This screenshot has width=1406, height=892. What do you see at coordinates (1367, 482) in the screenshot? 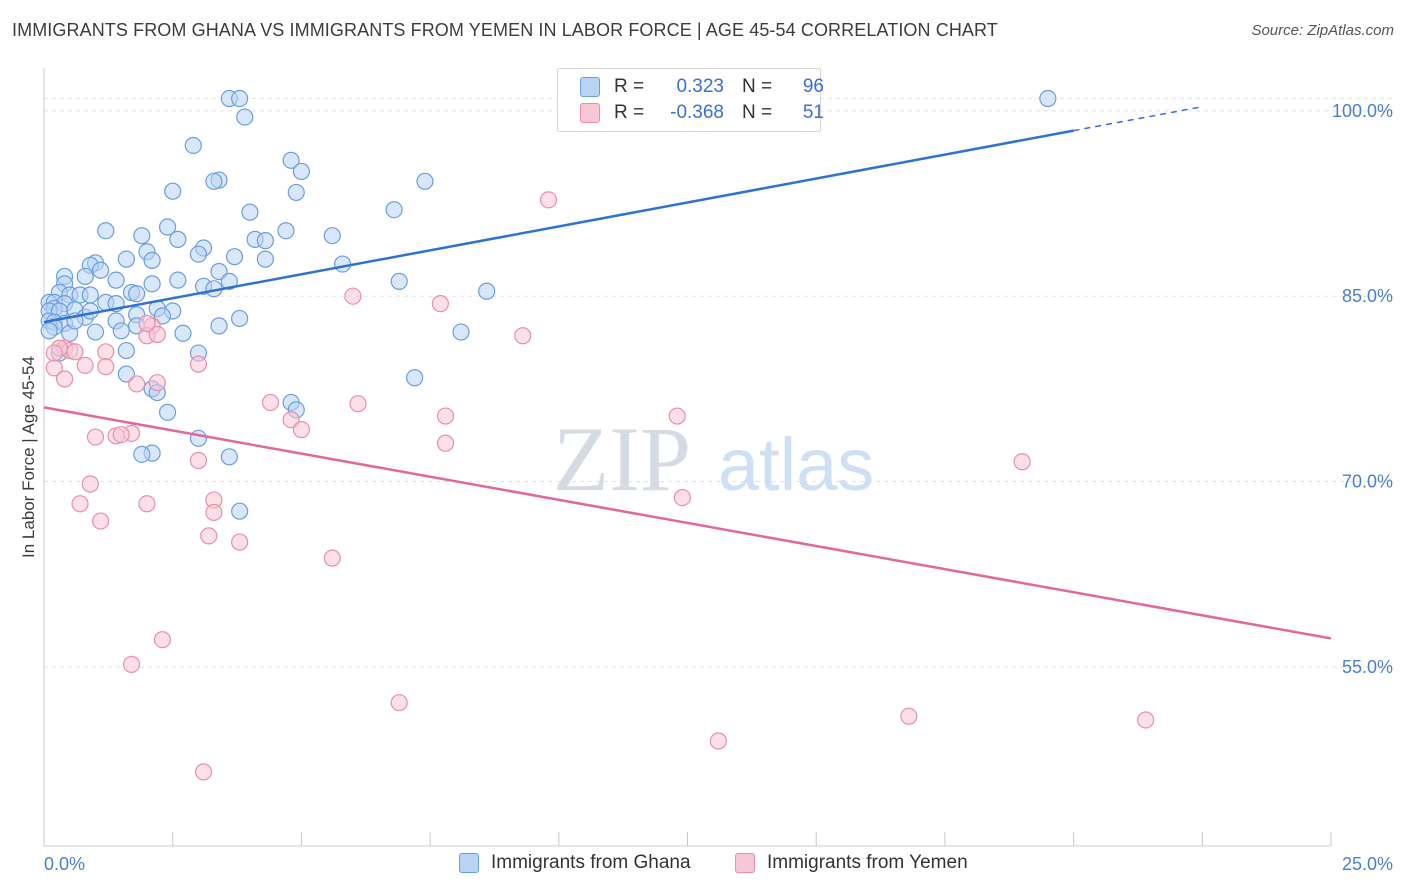
I see `y-tick-label: 70.0%` at bounding box center [1367, 482].